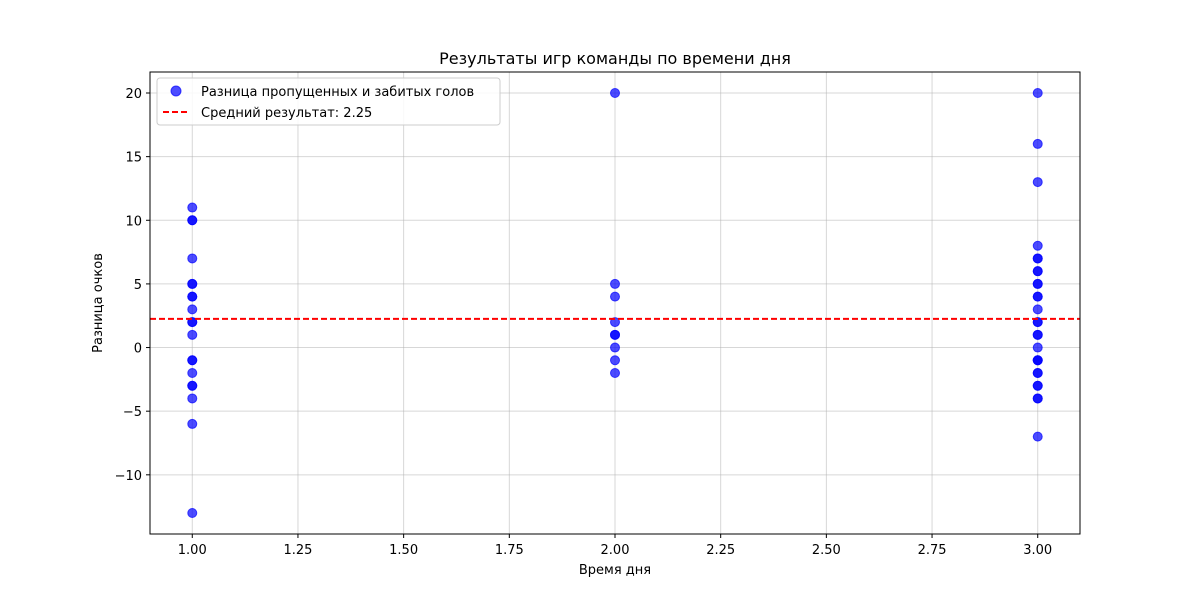 The height and width of the screenshot is (600, 1200). I want to click on x-tick-label: 2.00, so click(615, 550).